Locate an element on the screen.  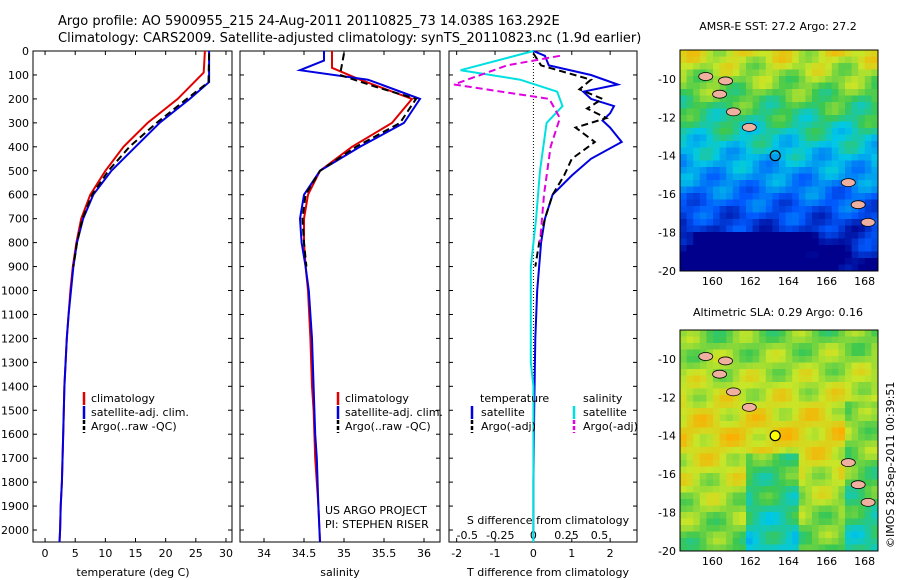
map-x-tick-label: 160 is located at coordinates (712, 561).